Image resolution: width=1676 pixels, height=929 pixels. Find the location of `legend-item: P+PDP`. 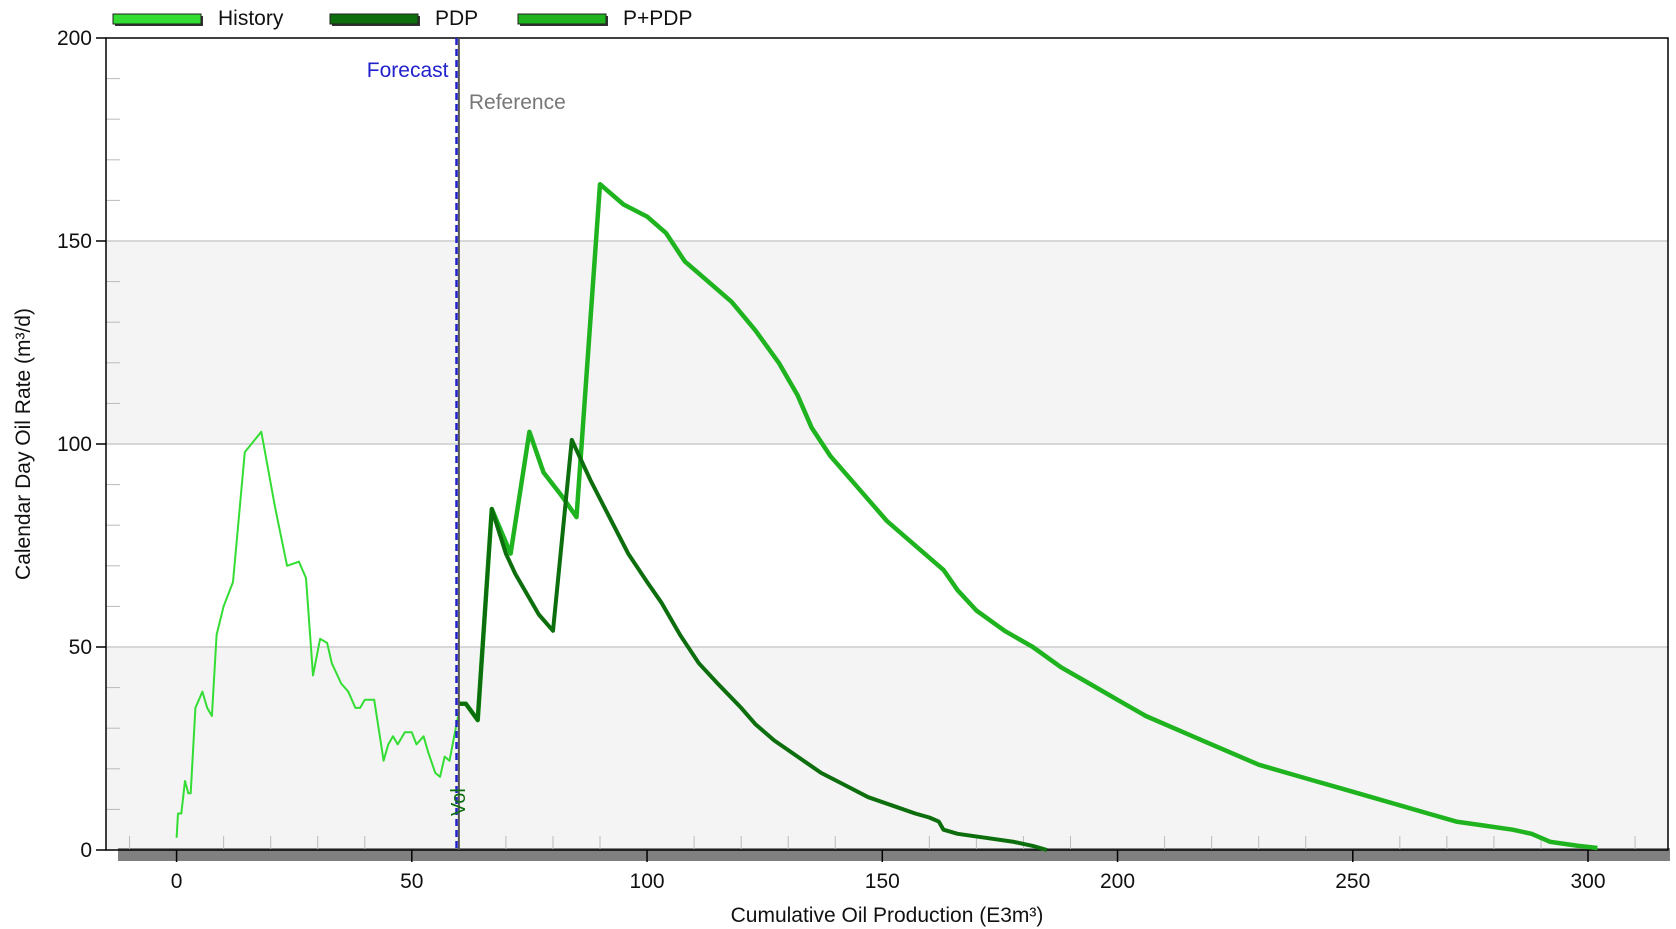

legend-item: P+PDP is located at coordinates (604, 18).